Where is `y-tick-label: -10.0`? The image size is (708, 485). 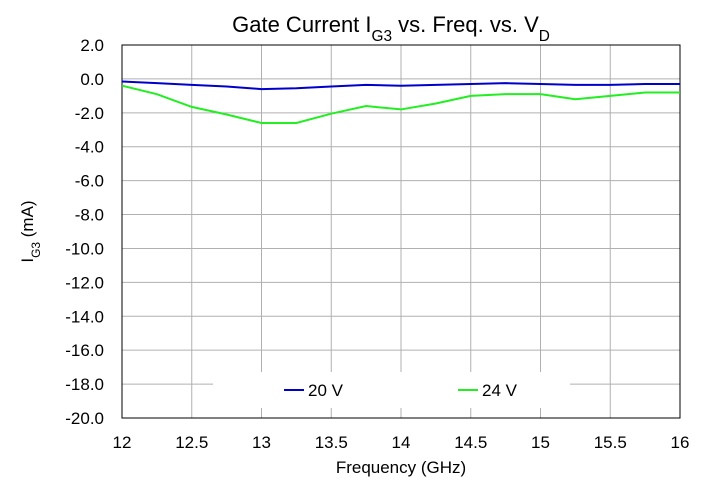
y-tick-label: -10.0 is located at coordinates (84, 248).